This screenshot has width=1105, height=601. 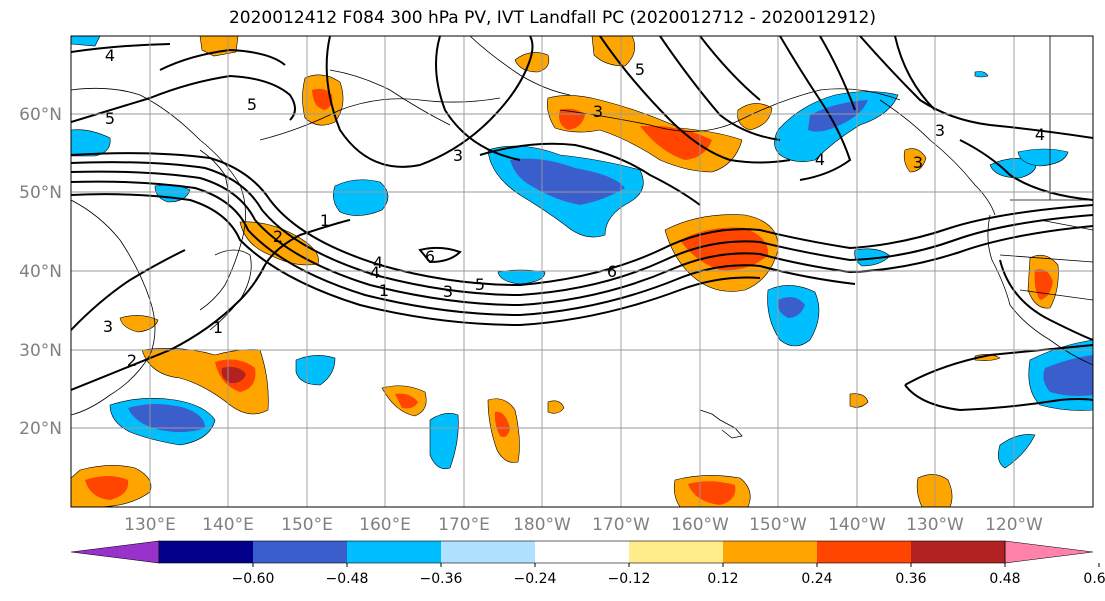 I want to click on latitude-labels: 60°N 50°N 40°N 30°N 20°N, so click(x=40, y=272).